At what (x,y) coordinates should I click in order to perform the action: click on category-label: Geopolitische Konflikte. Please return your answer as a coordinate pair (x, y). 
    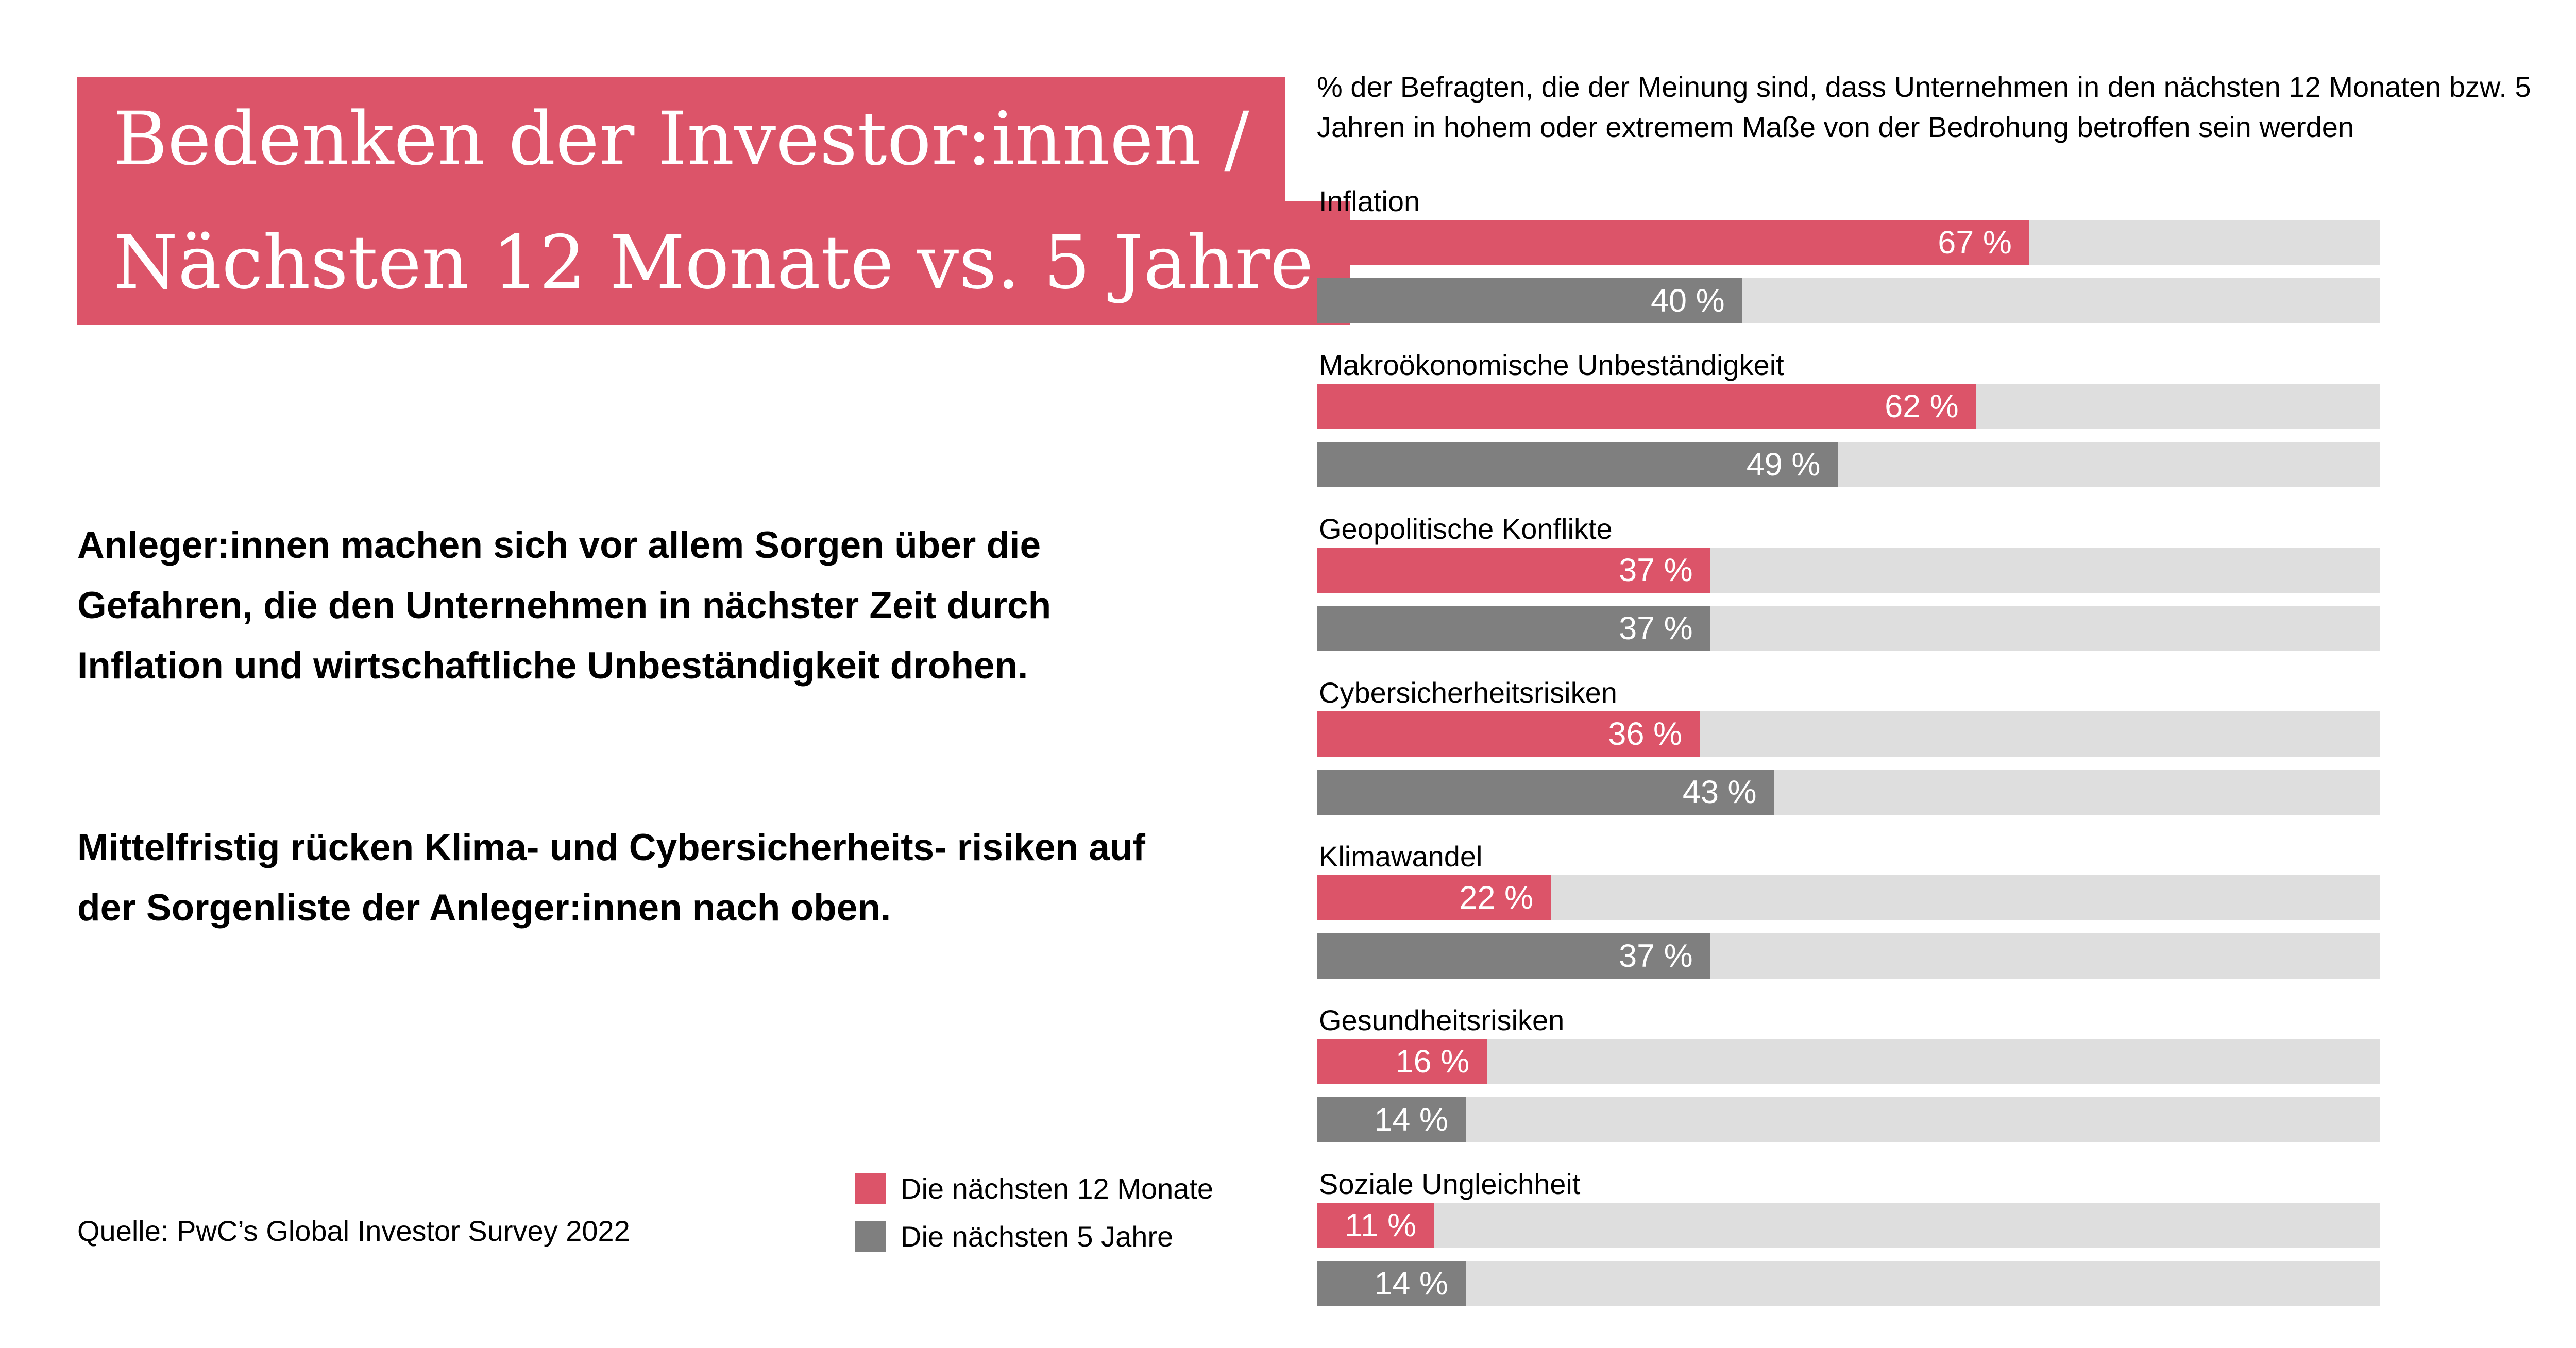
    Looking at the image, I should click on (1466, 529).